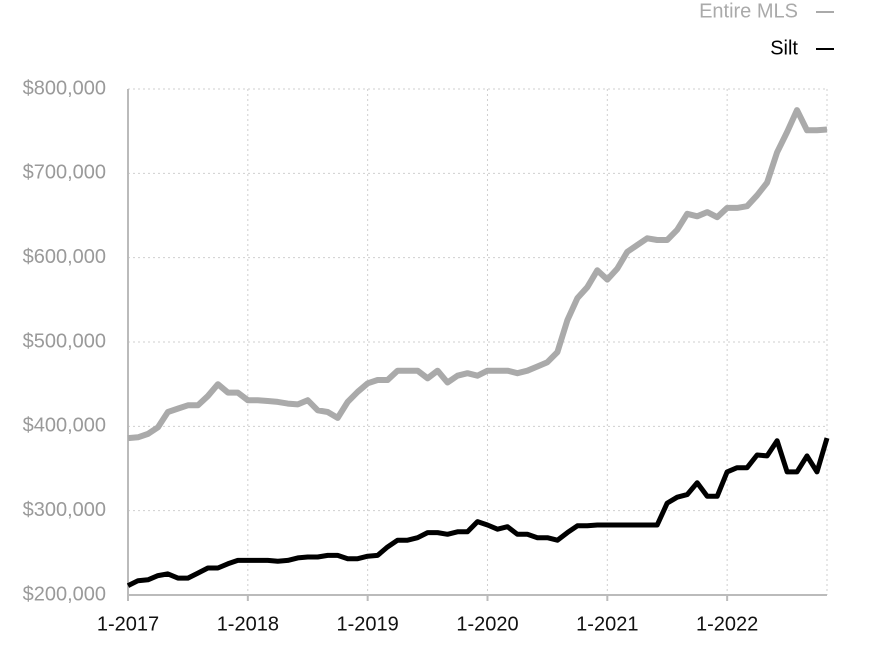 Image resolution: width=895 pixels, height=657 pixels. Describe the element at coordinates (607, 624) in the screenshot. I see `x-tick-label: 1-2021` at that location.